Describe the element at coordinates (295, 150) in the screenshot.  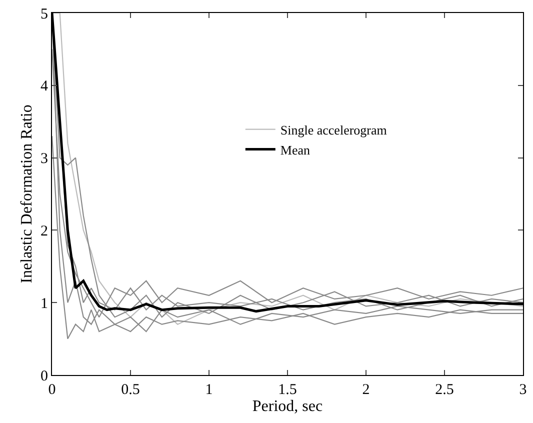
I see `legend-label: Mean` at that location.